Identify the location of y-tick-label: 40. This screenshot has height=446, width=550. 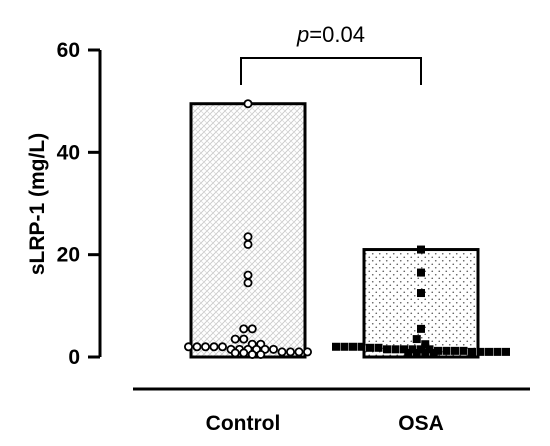
(68, 152).